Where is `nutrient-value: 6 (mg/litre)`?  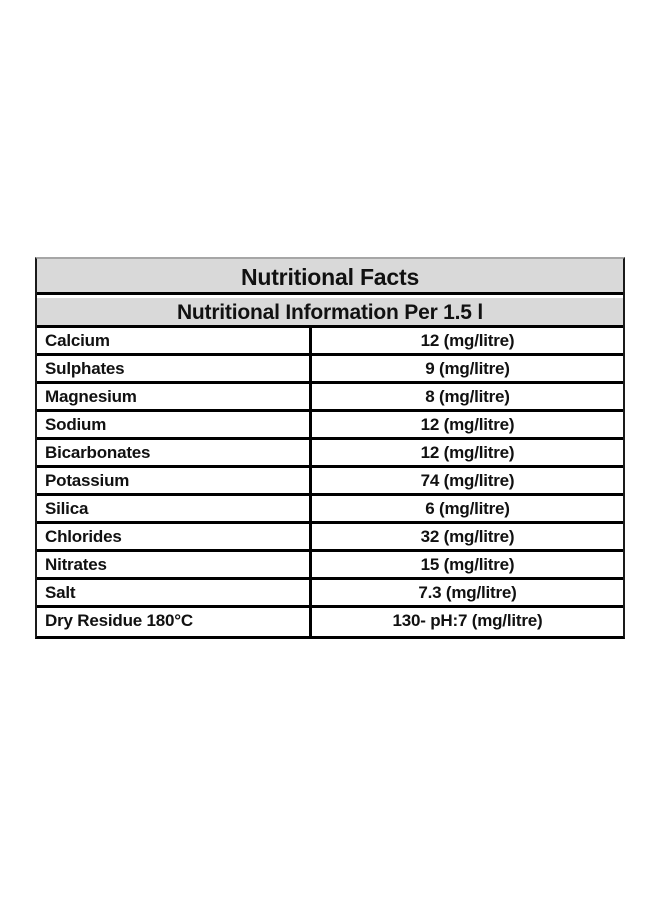
nutrient-value: 6 (mg/litre) is located at coordinates (466, 508).